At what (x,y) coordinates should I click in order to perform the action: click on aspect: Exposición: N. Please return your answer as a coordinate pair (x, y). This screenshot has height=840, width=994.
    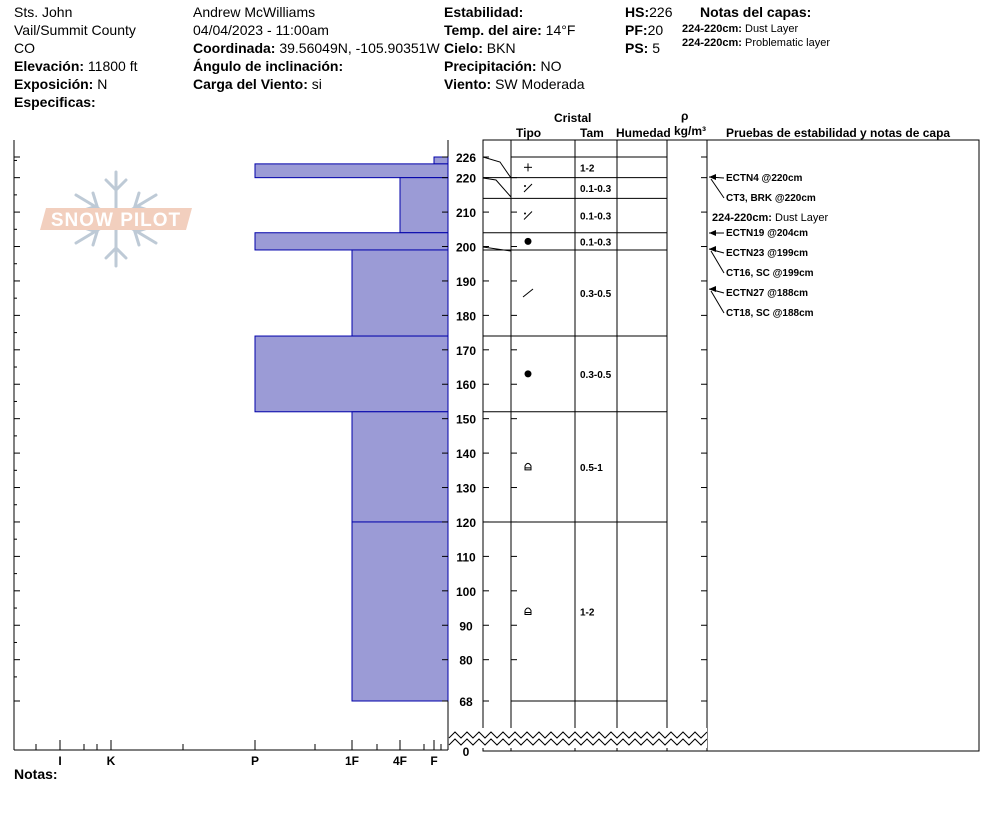
    Looking at the image, I should click on (60, 84).